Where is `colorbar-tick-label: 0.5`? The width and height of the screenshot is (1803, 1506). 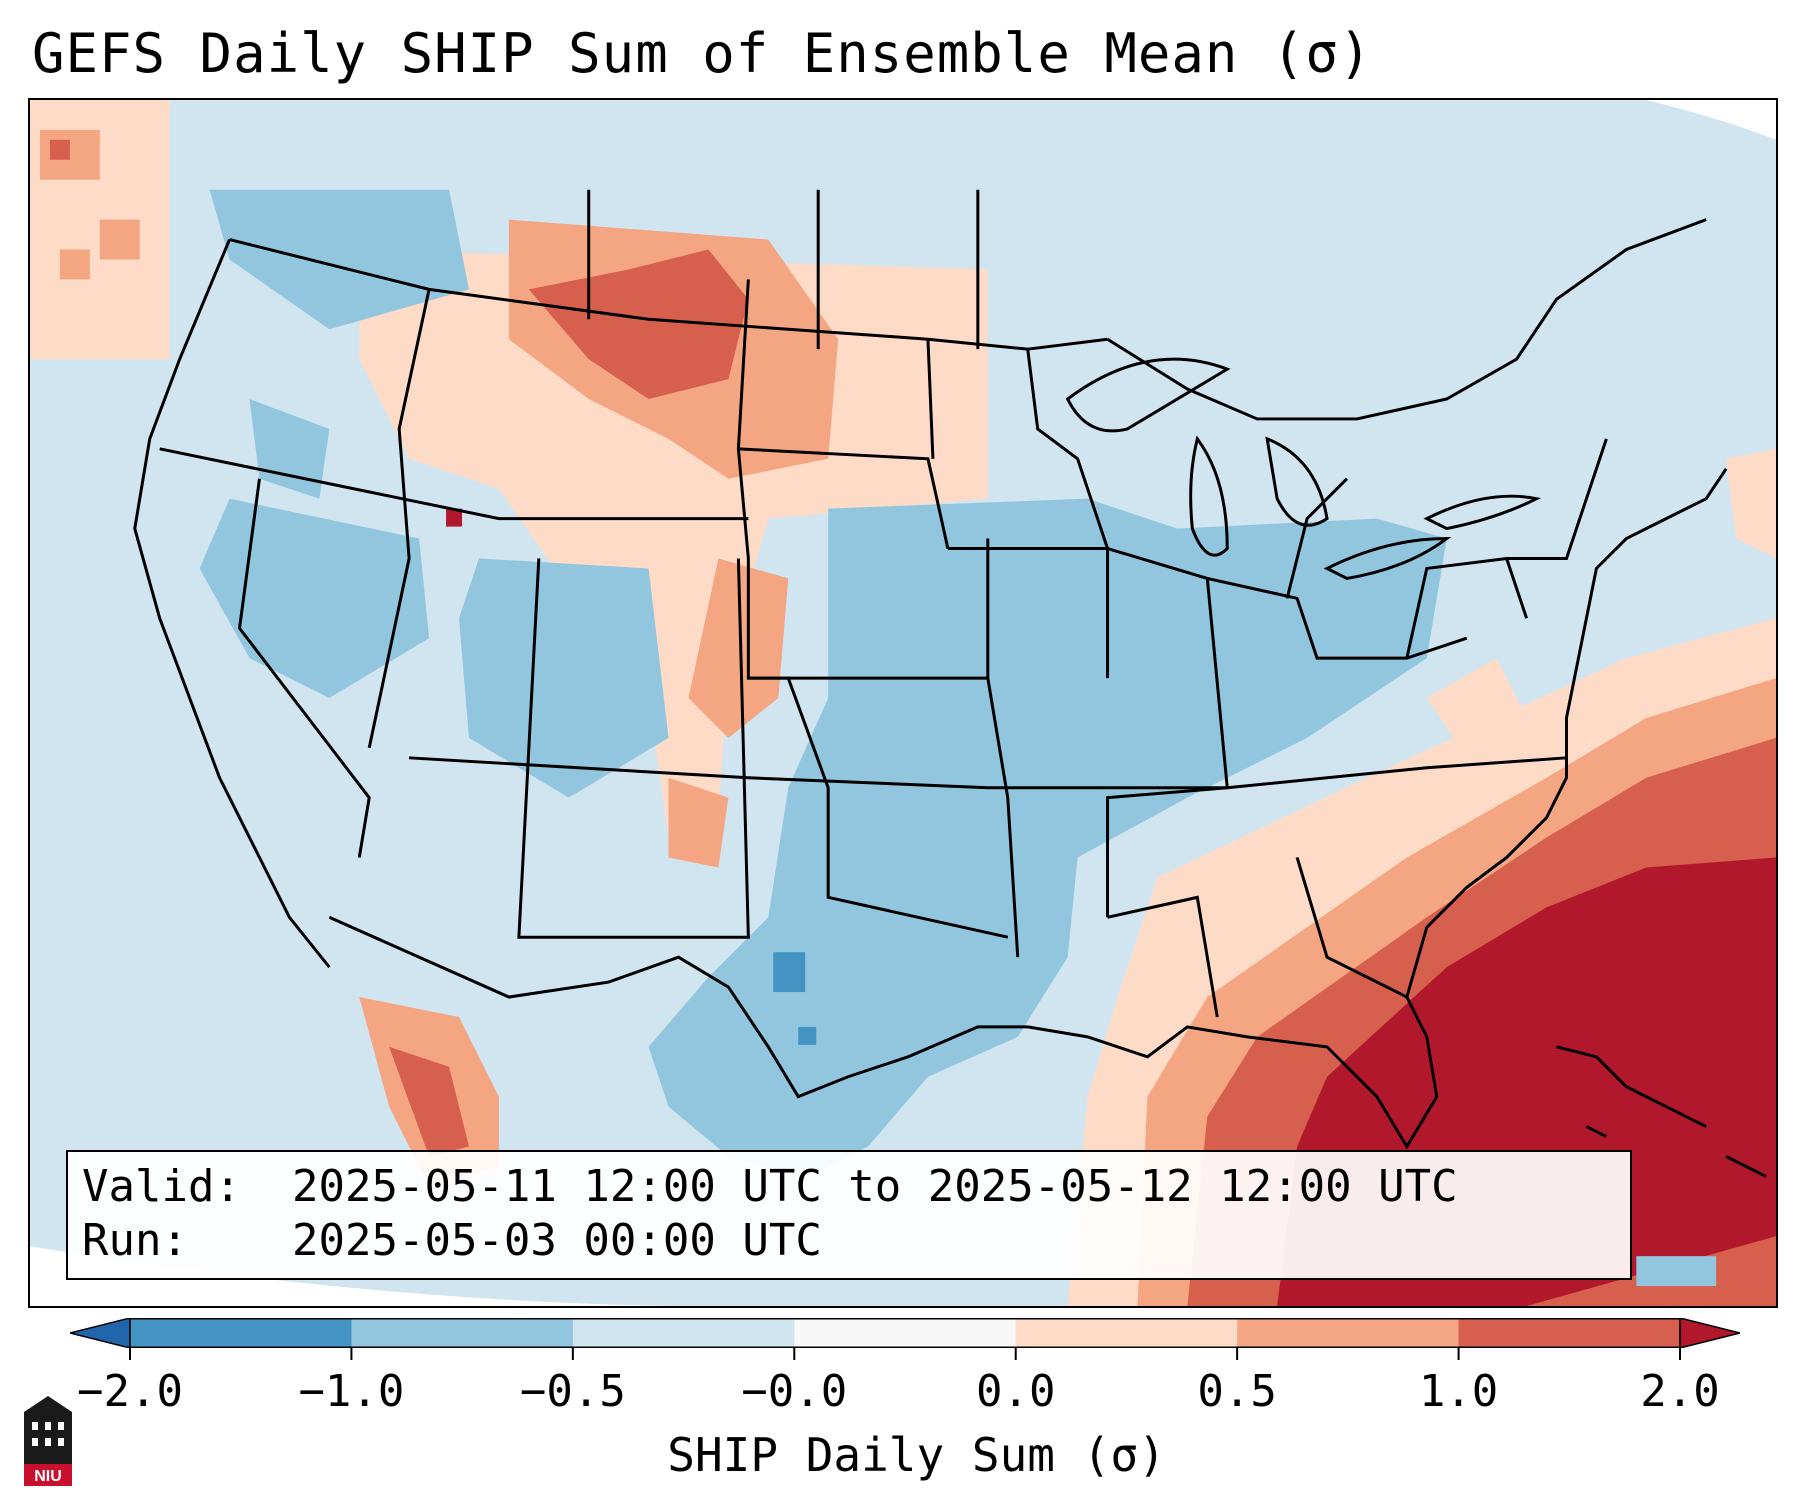 colorbar-tick-label: 0.5 is located at coordinates (1237, 1391).